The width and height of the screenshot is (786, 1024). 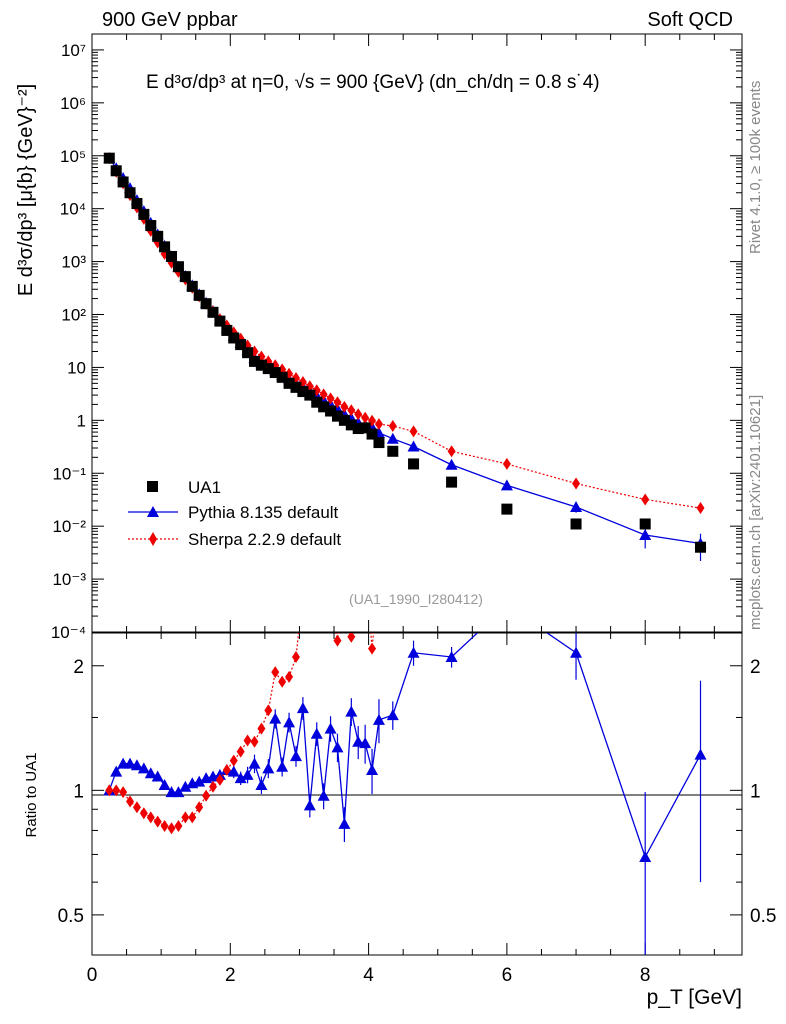 What do you see at coordinates (645, 975) in the screenshot?
I see `ratio-x-tick-label: 8` at bounding box center [645, 975].